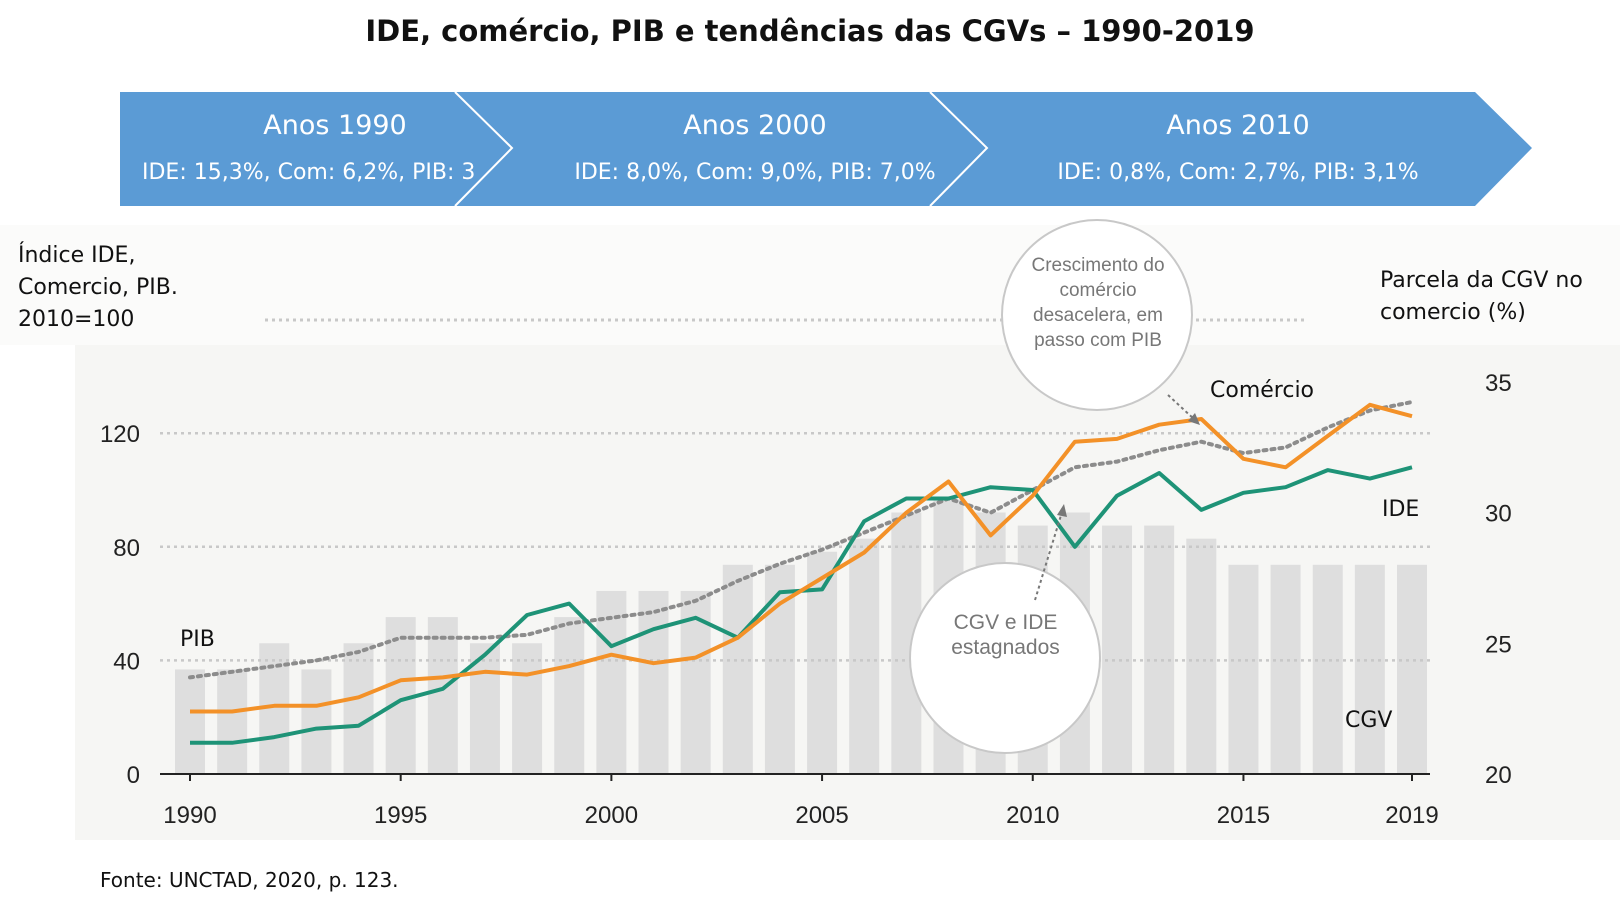 This screenshot has width=1620, height=909. Describe the element at coordinates (1369, 720) in the screenshot. I see `series-label-cgv: CGV` at that location.